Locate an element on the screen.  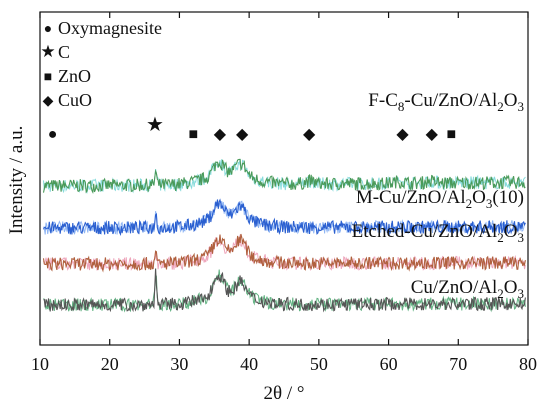
legend-label: Oxymagnesite is located at coordinates (110, 28).